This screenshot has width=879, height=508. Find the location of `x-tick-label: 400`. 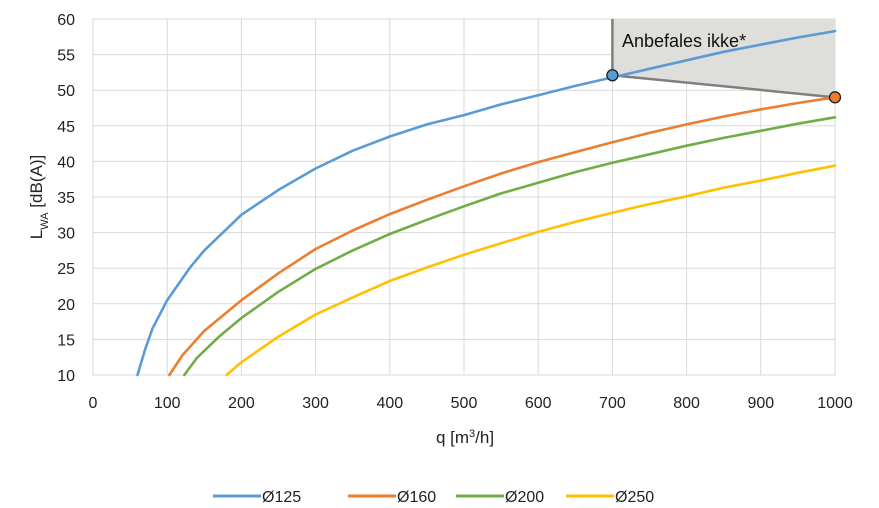

x-tick-label: 400 is located at coordinates (389, 403).